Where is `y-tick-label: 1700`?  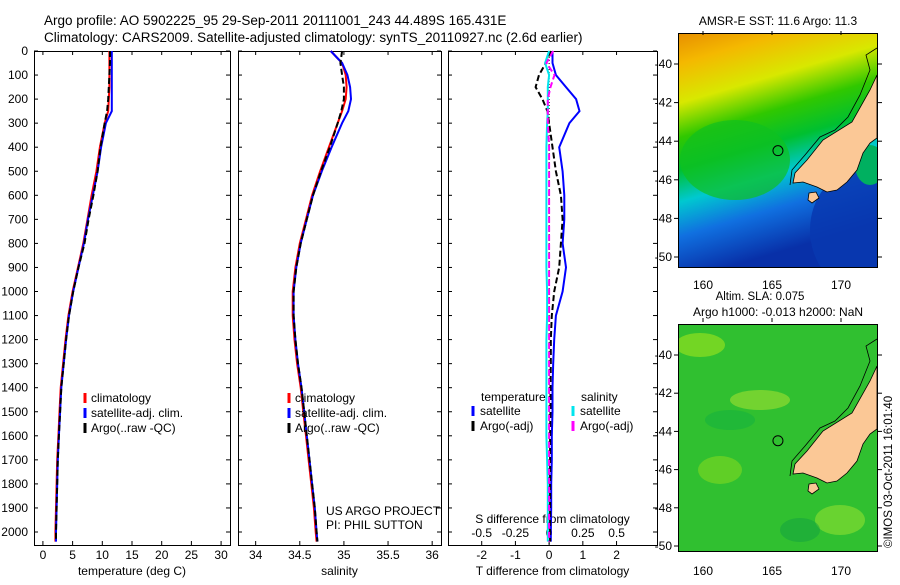
y-tick-label: 1700 is located at coordinates (14, 460).